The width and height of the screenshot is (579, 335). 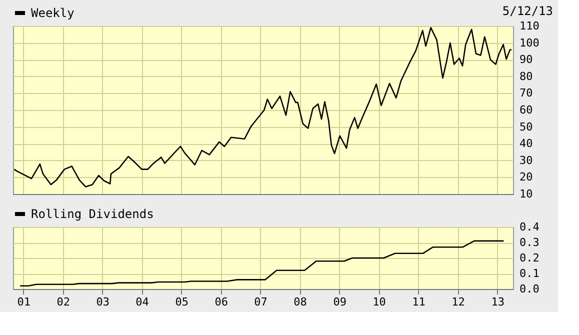 What do you see at coordinates (530, 43) in the screenshot?
I see `y-tick-label: 100` at bounding box center [530, 43].